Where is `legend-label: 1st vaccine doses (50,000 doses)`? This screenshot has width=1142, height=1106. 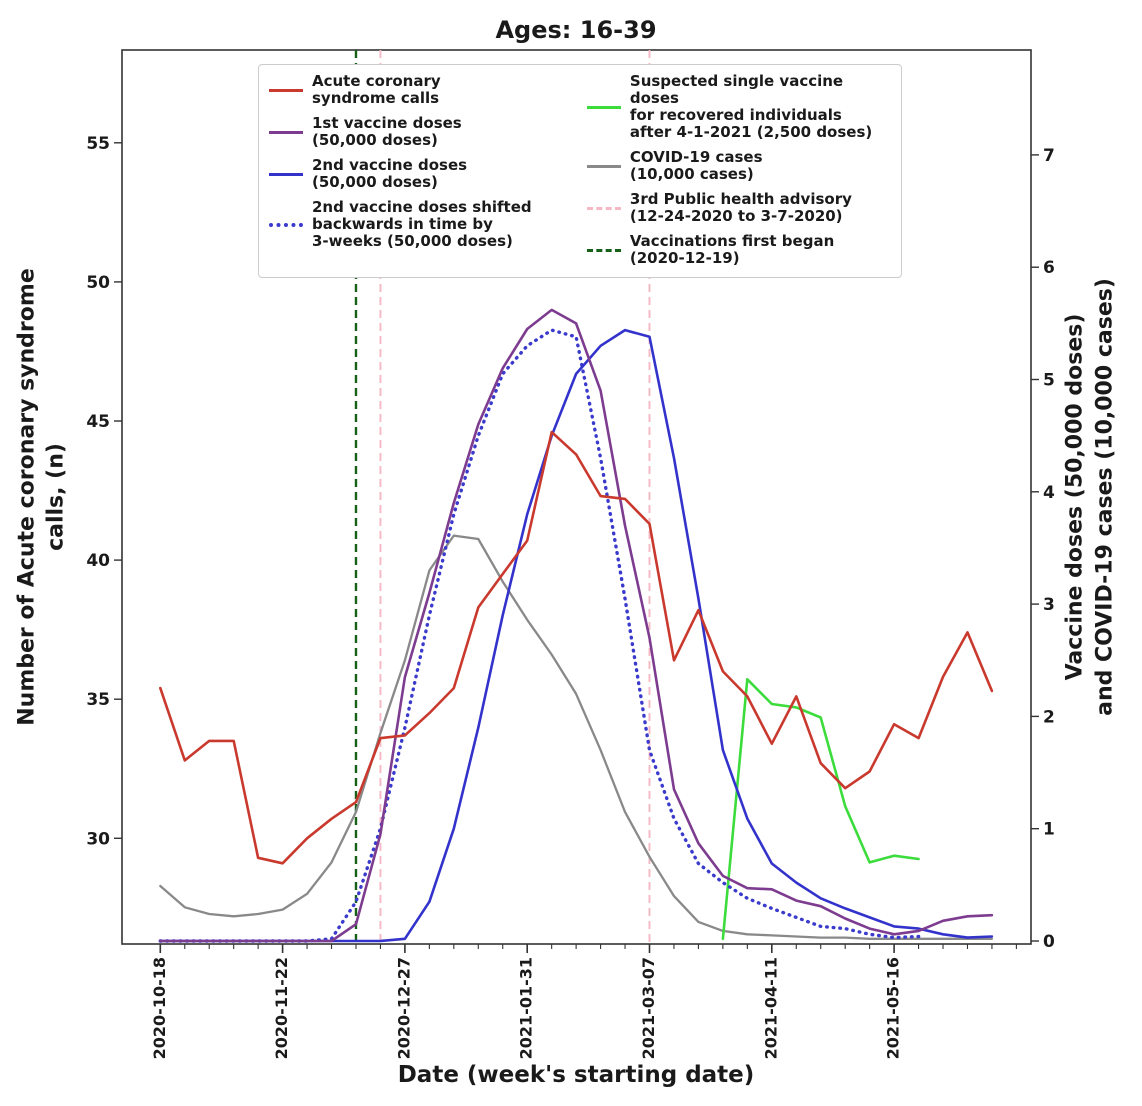
legend-label: 1st vaccine doses (50,000 doses) is located at coordinates (387, 131).